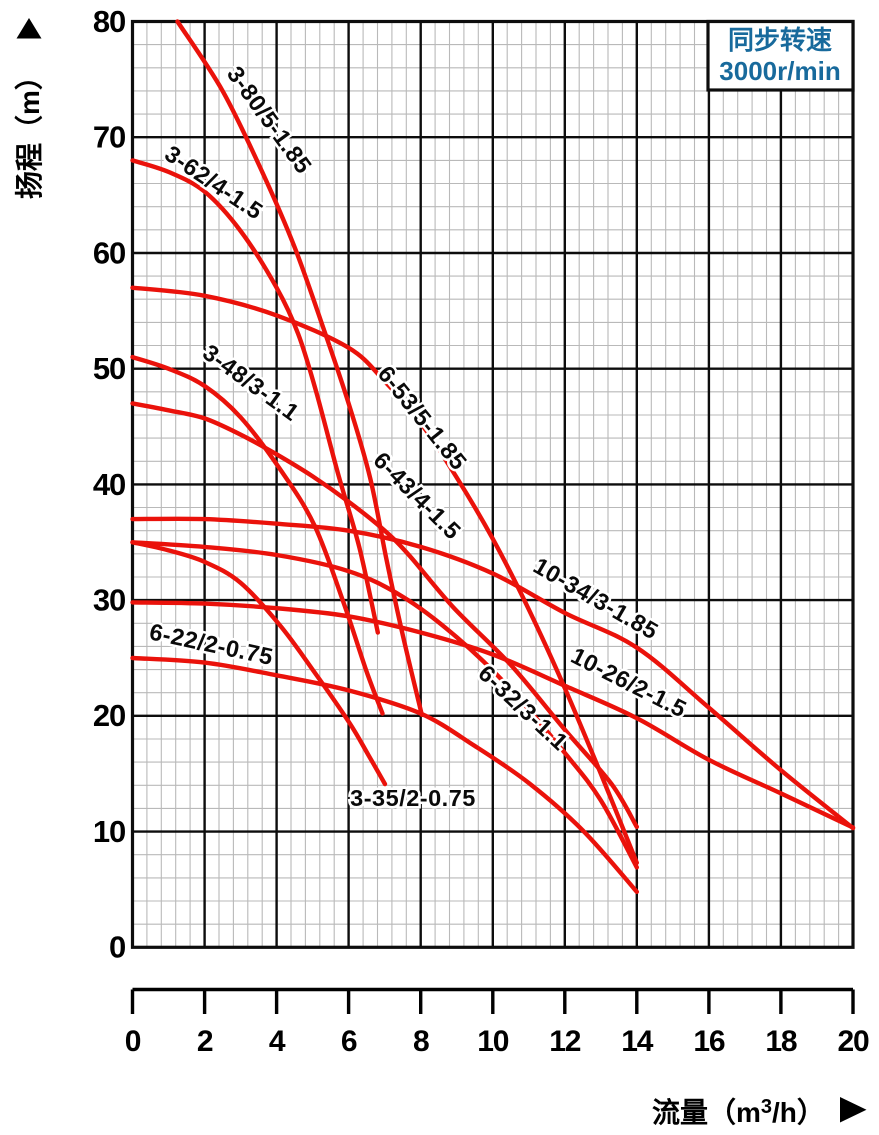 The height and width of the screenshot is (1135, 879). What do you see at coordinates (109, 484) in the screenshot?
I see `svg-text: 40` at bounding box center [109, 484].